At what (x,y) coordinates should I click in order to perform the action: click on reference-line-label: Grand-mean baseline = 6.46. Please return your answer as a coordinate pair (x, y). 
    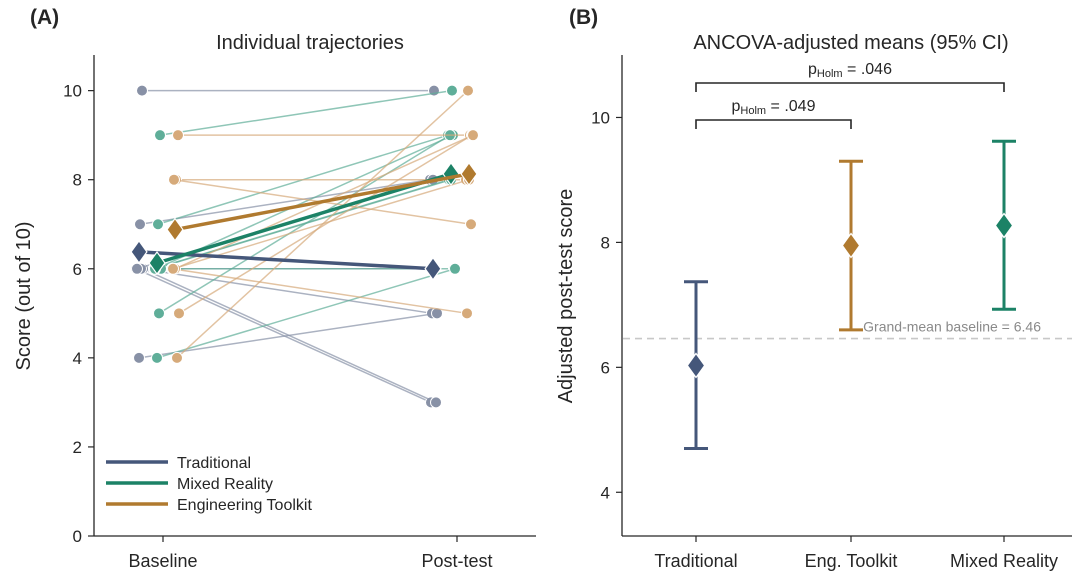
    Looking at the image, I should click on (952, 327).